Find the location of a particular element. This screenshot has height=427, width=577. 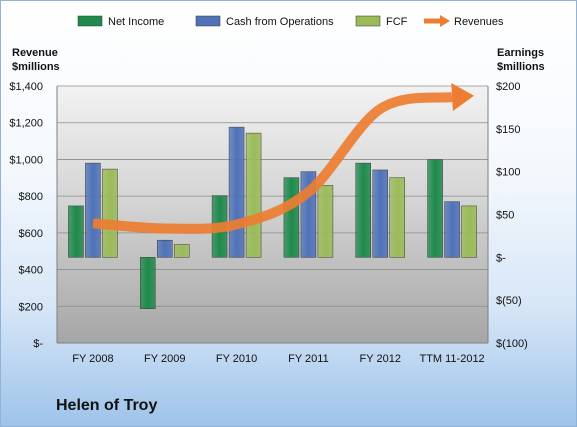

x-tick-label: FY 2011 is located at coordinates (308, 359).